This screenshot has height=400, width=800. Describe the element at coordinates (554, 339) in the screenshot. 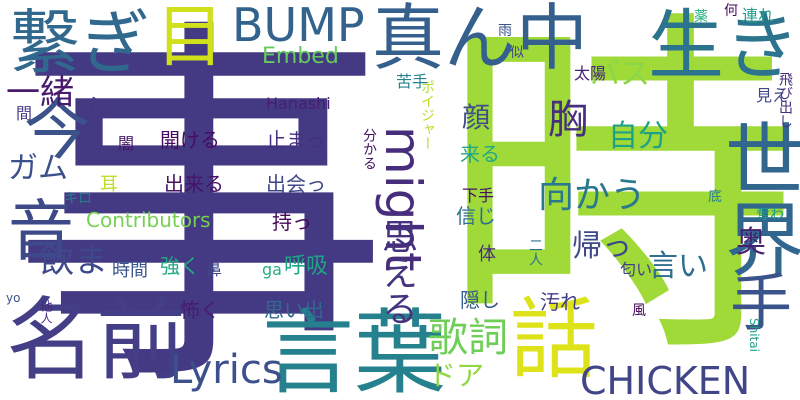

I see `word-hanashi-kanji: 話` at that location.